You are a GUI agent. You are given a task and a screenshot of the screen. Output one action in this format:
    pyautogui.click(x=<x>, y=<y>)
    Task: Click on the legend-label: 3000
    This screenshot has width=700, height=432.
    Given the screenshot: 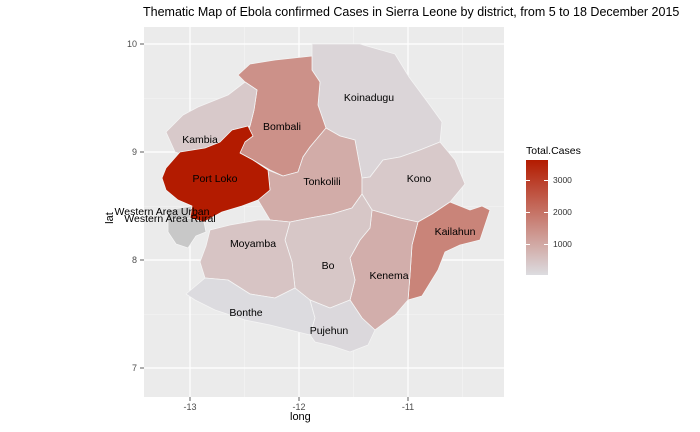 What is the action you would take?
    pyautogui.click(x=562, y=180)
    